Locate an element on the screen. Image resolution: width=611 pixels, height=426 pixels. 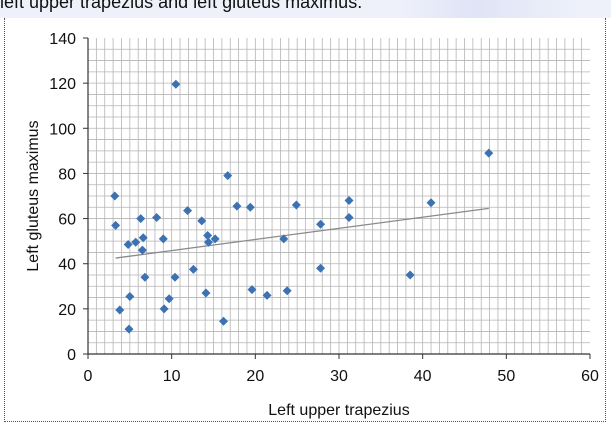
trendline is located at coordinates (302, 233).